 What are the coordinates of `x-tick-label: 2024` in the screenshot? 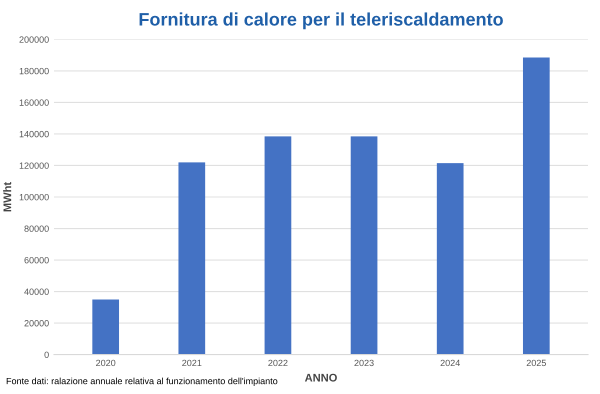 It's located at (450, 363).